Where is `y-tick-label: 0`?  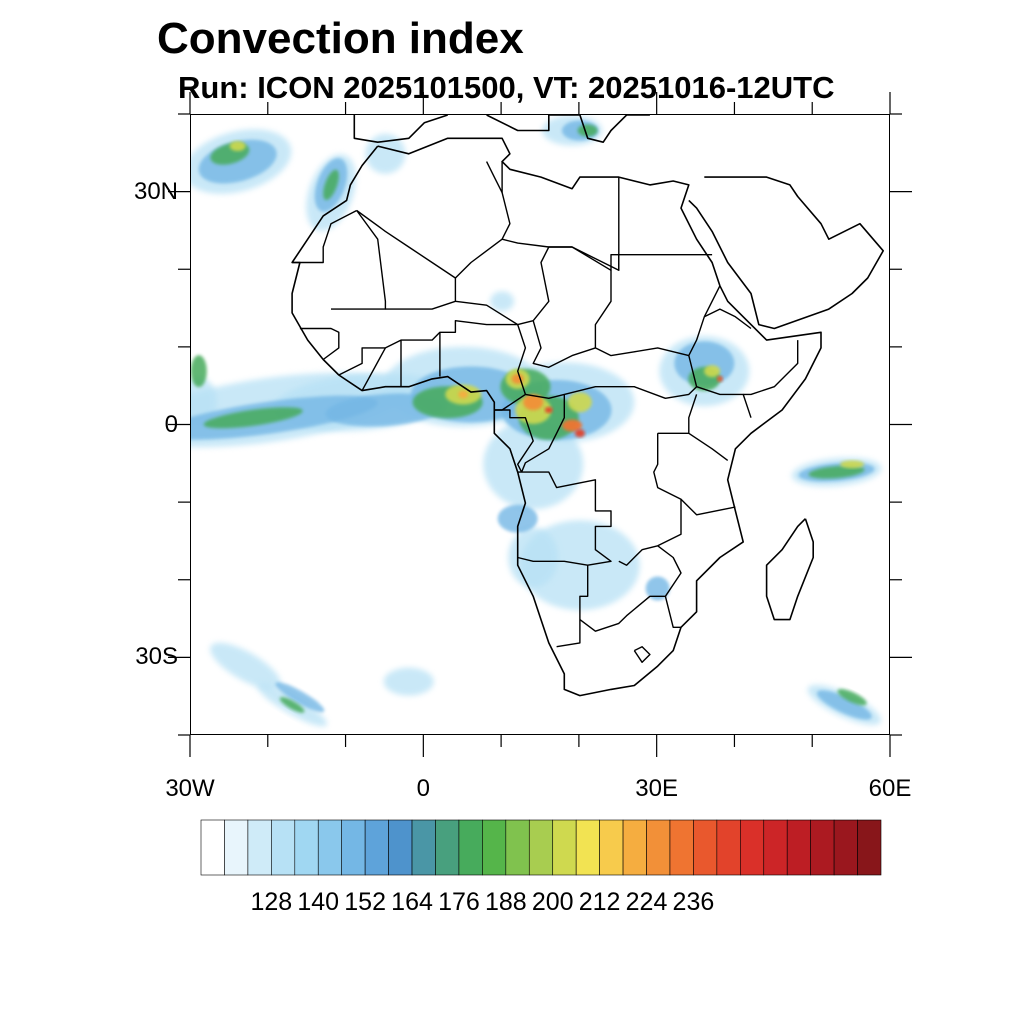
y-tick-label: 0 is located at coordinates (171, 424).